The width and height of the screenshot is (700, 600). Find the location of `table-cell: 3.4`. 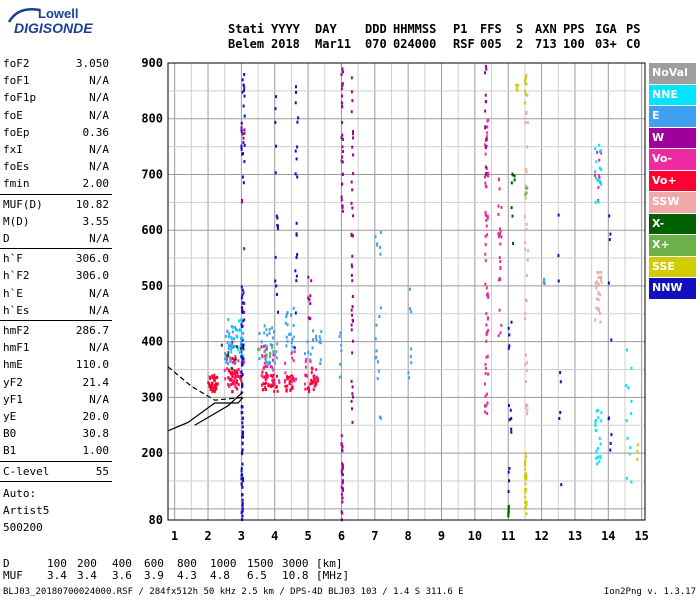

table-cell: 3.4 is located at coordinates (87, 575).